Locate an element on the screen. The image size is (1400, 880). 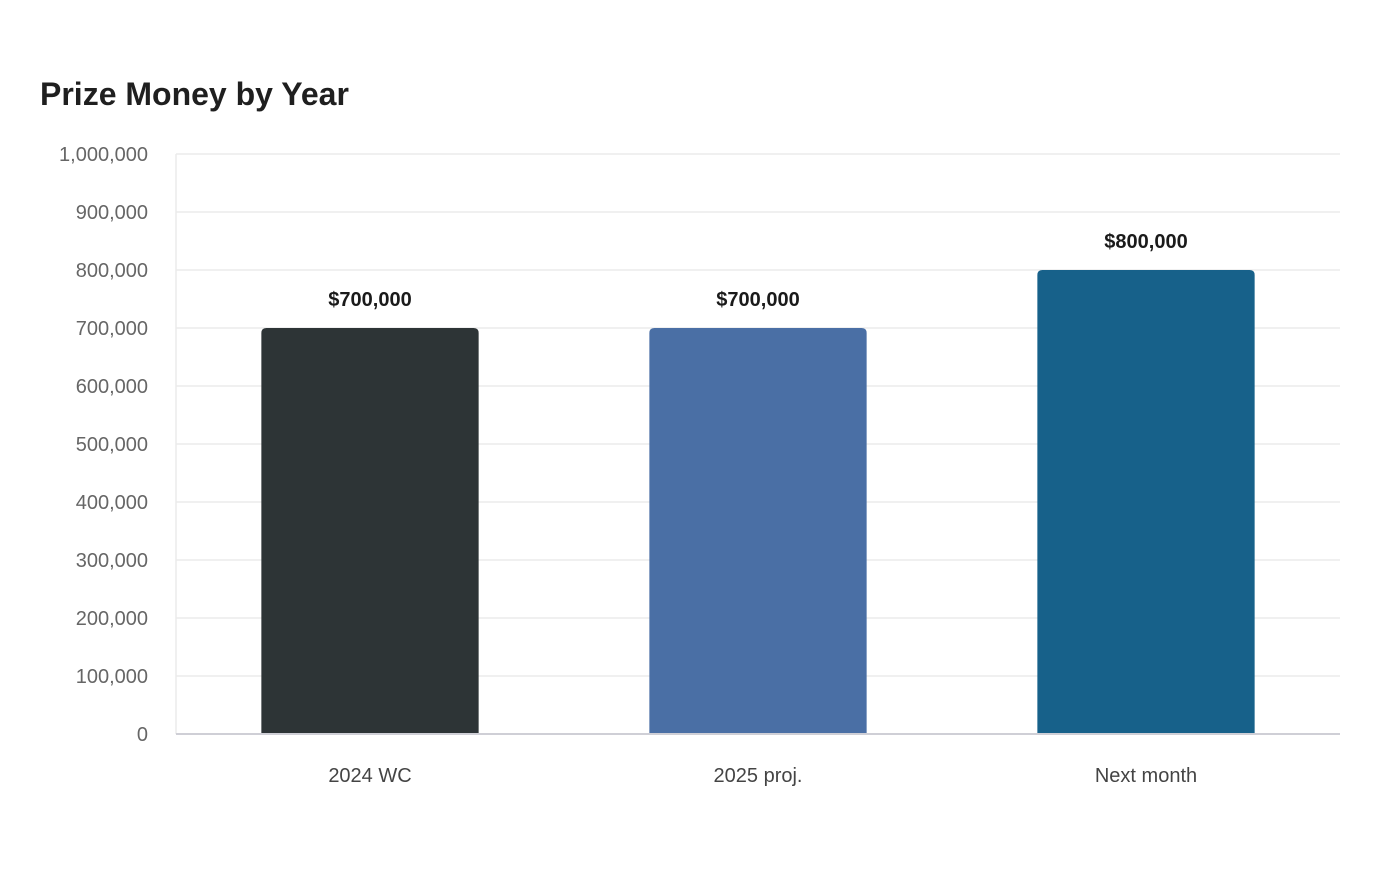
x-category-label: 2025 proj. is located at coordinates (758, 776).